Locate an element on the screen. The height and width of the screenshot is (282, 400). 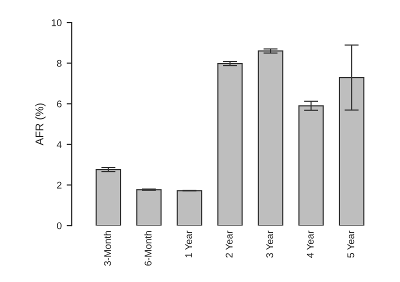
x-tick-label: 3-Month is located at coordinates (107, 248).